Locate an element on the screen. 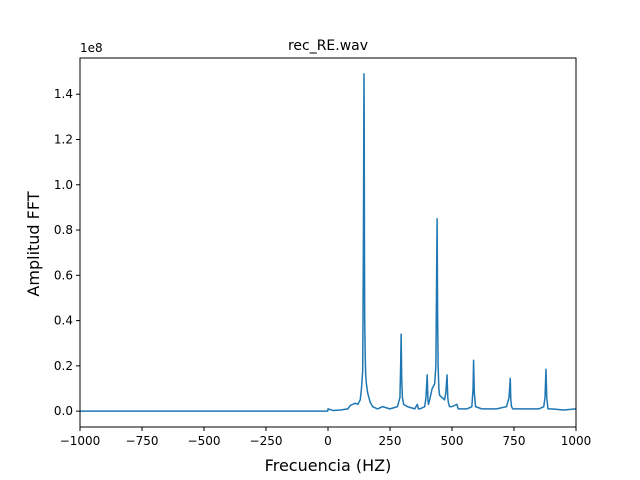 This screenshot has width=640, height=480. y-tick-label: 0.4 is located at coordinates (63, 321).